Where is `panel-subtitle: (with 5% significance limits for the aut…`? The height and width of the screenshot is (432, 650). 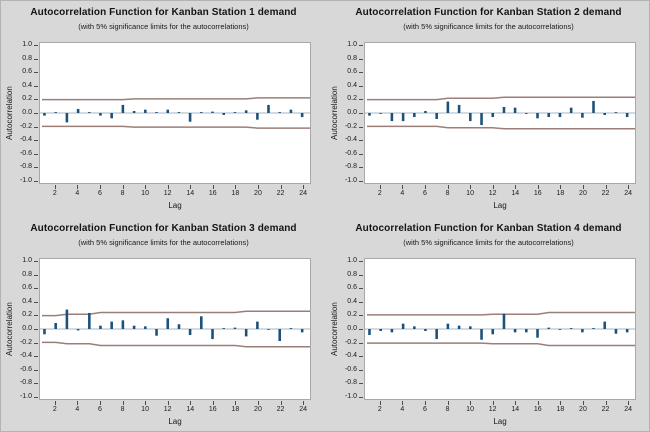 panel-subtitle: (with 5% significance limits for the aut… is located at coordinates (163, 242).